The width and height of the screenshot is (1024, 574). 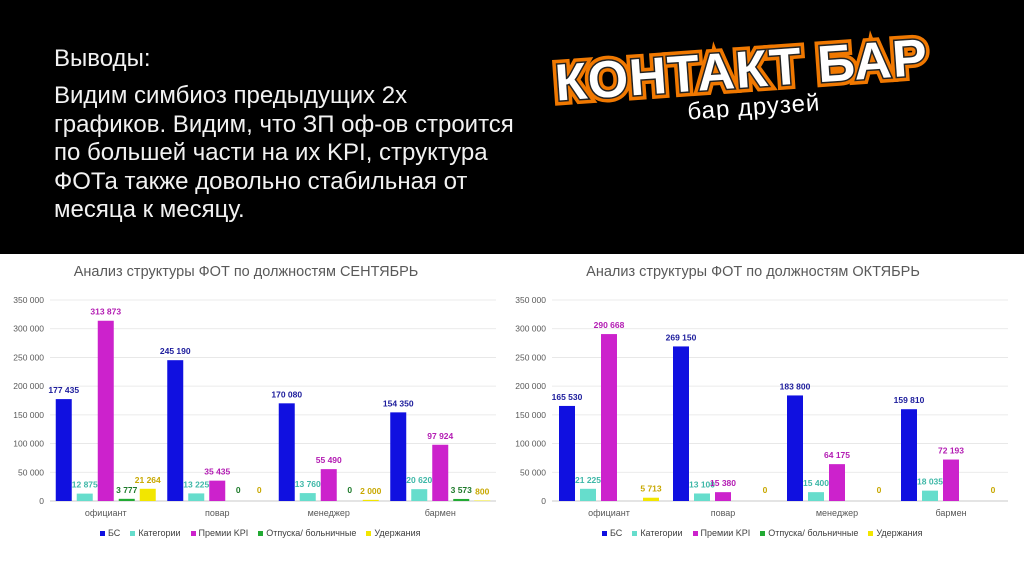 I want to click on data-label: 13 100, so click(x=702, y=484).